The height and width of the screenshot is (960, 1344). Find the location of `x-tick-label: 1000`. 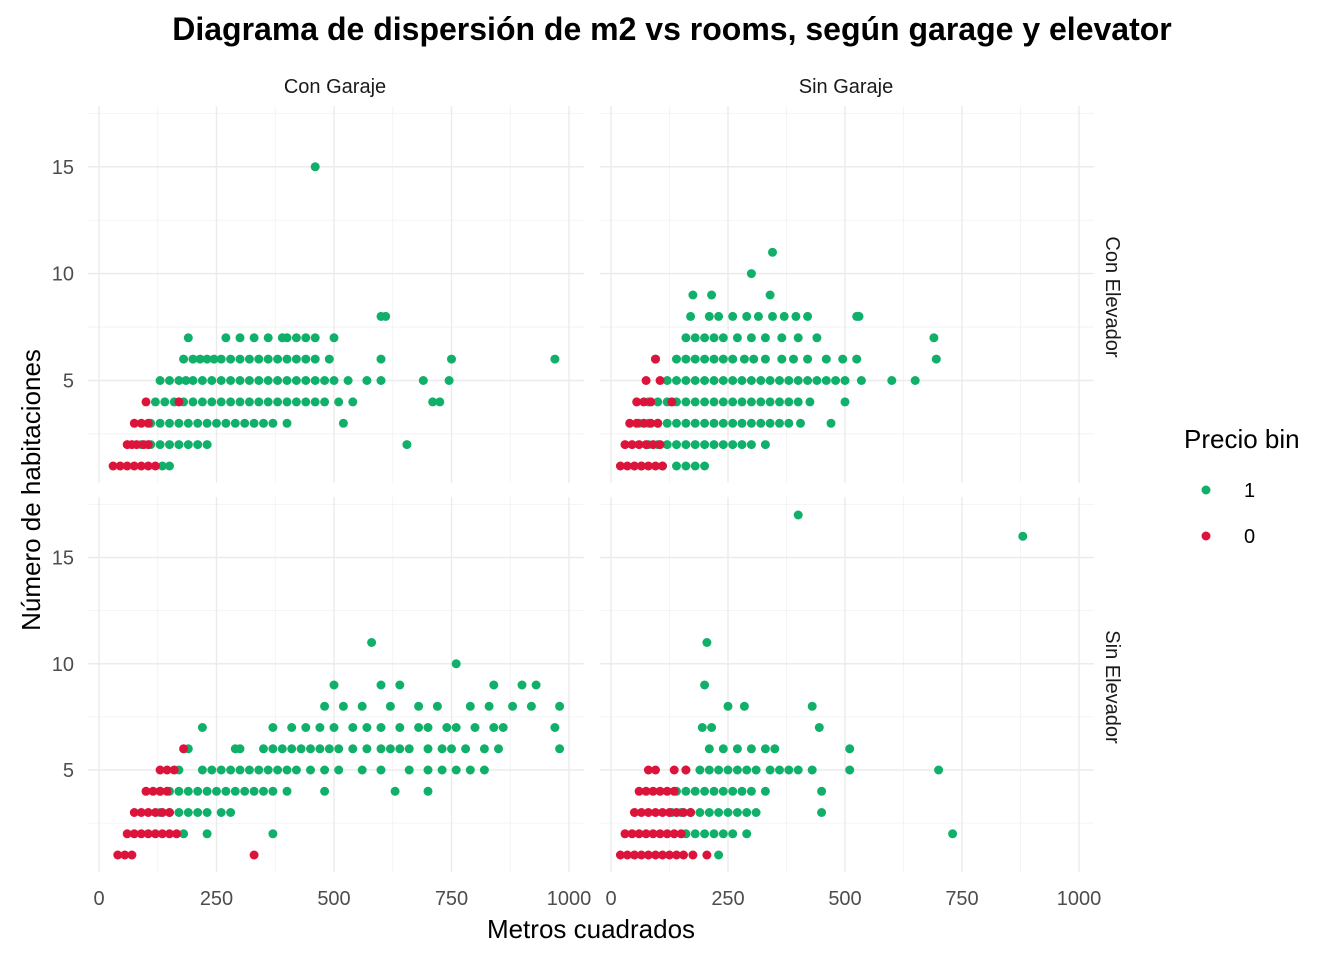

x-tick-label: 1000 is located at coordinates (1079, 899).